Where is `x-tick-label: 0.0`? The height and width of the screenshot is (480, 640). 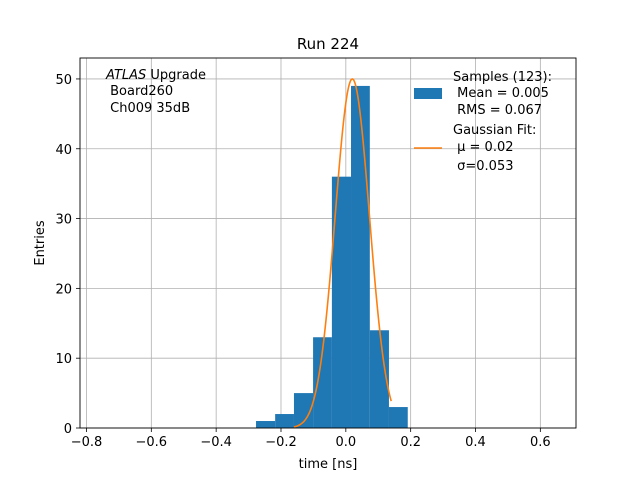 x-tick-label: 0.0 is located at coordinates (345, 442).